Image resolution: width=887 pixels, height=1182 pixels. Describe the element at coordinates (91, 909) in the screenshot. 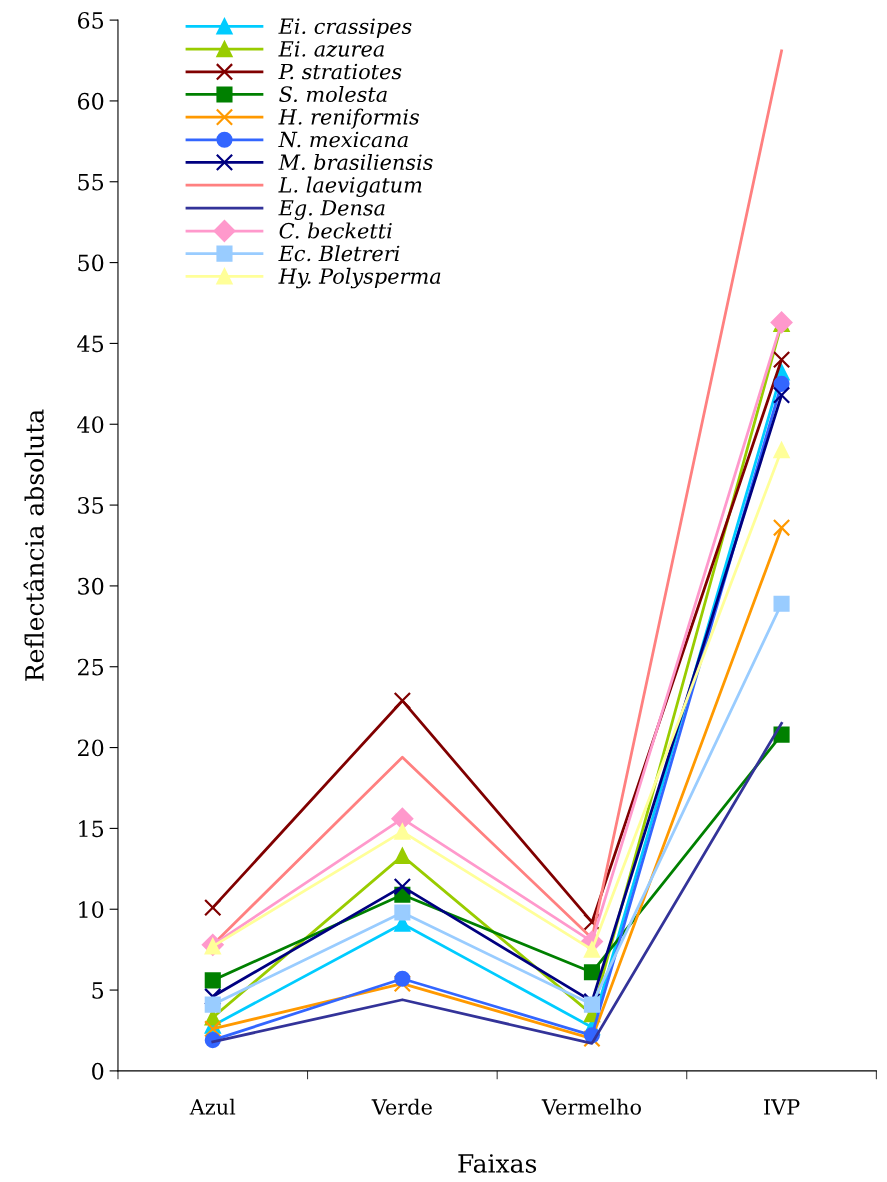

I see `y-tick-label: 10` at that location.